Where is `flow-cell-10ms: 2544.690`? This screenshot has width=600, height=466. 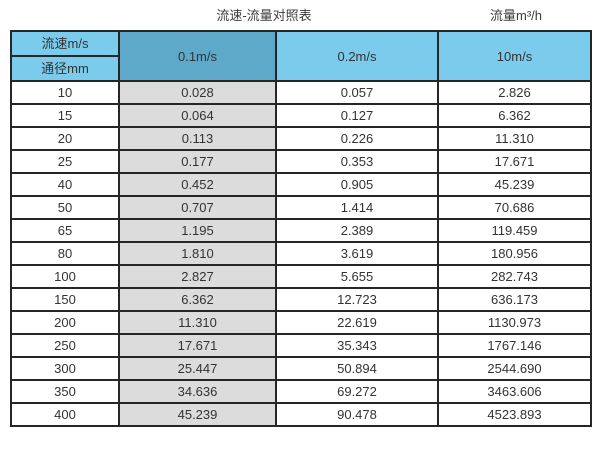
flow-cell-10ms: 2544.690 is located at coordinates (514, 368).